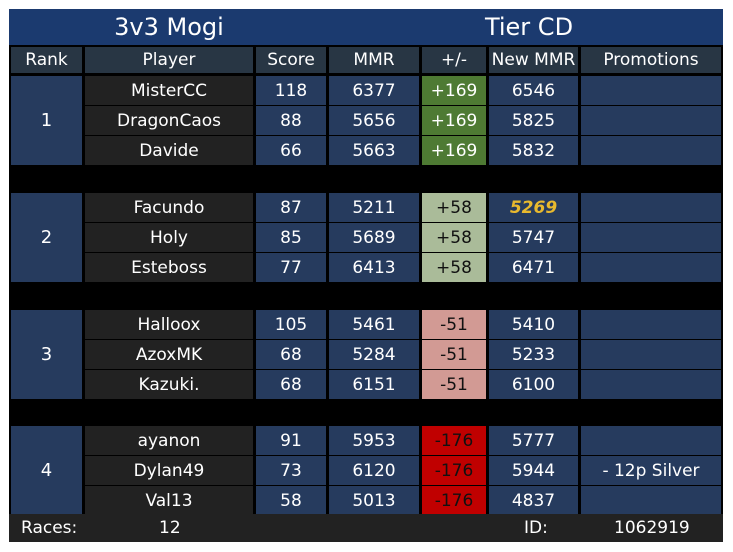 This screenshot has width=733, height=552. I want to click on score-cell: 73, so click(291, 470).